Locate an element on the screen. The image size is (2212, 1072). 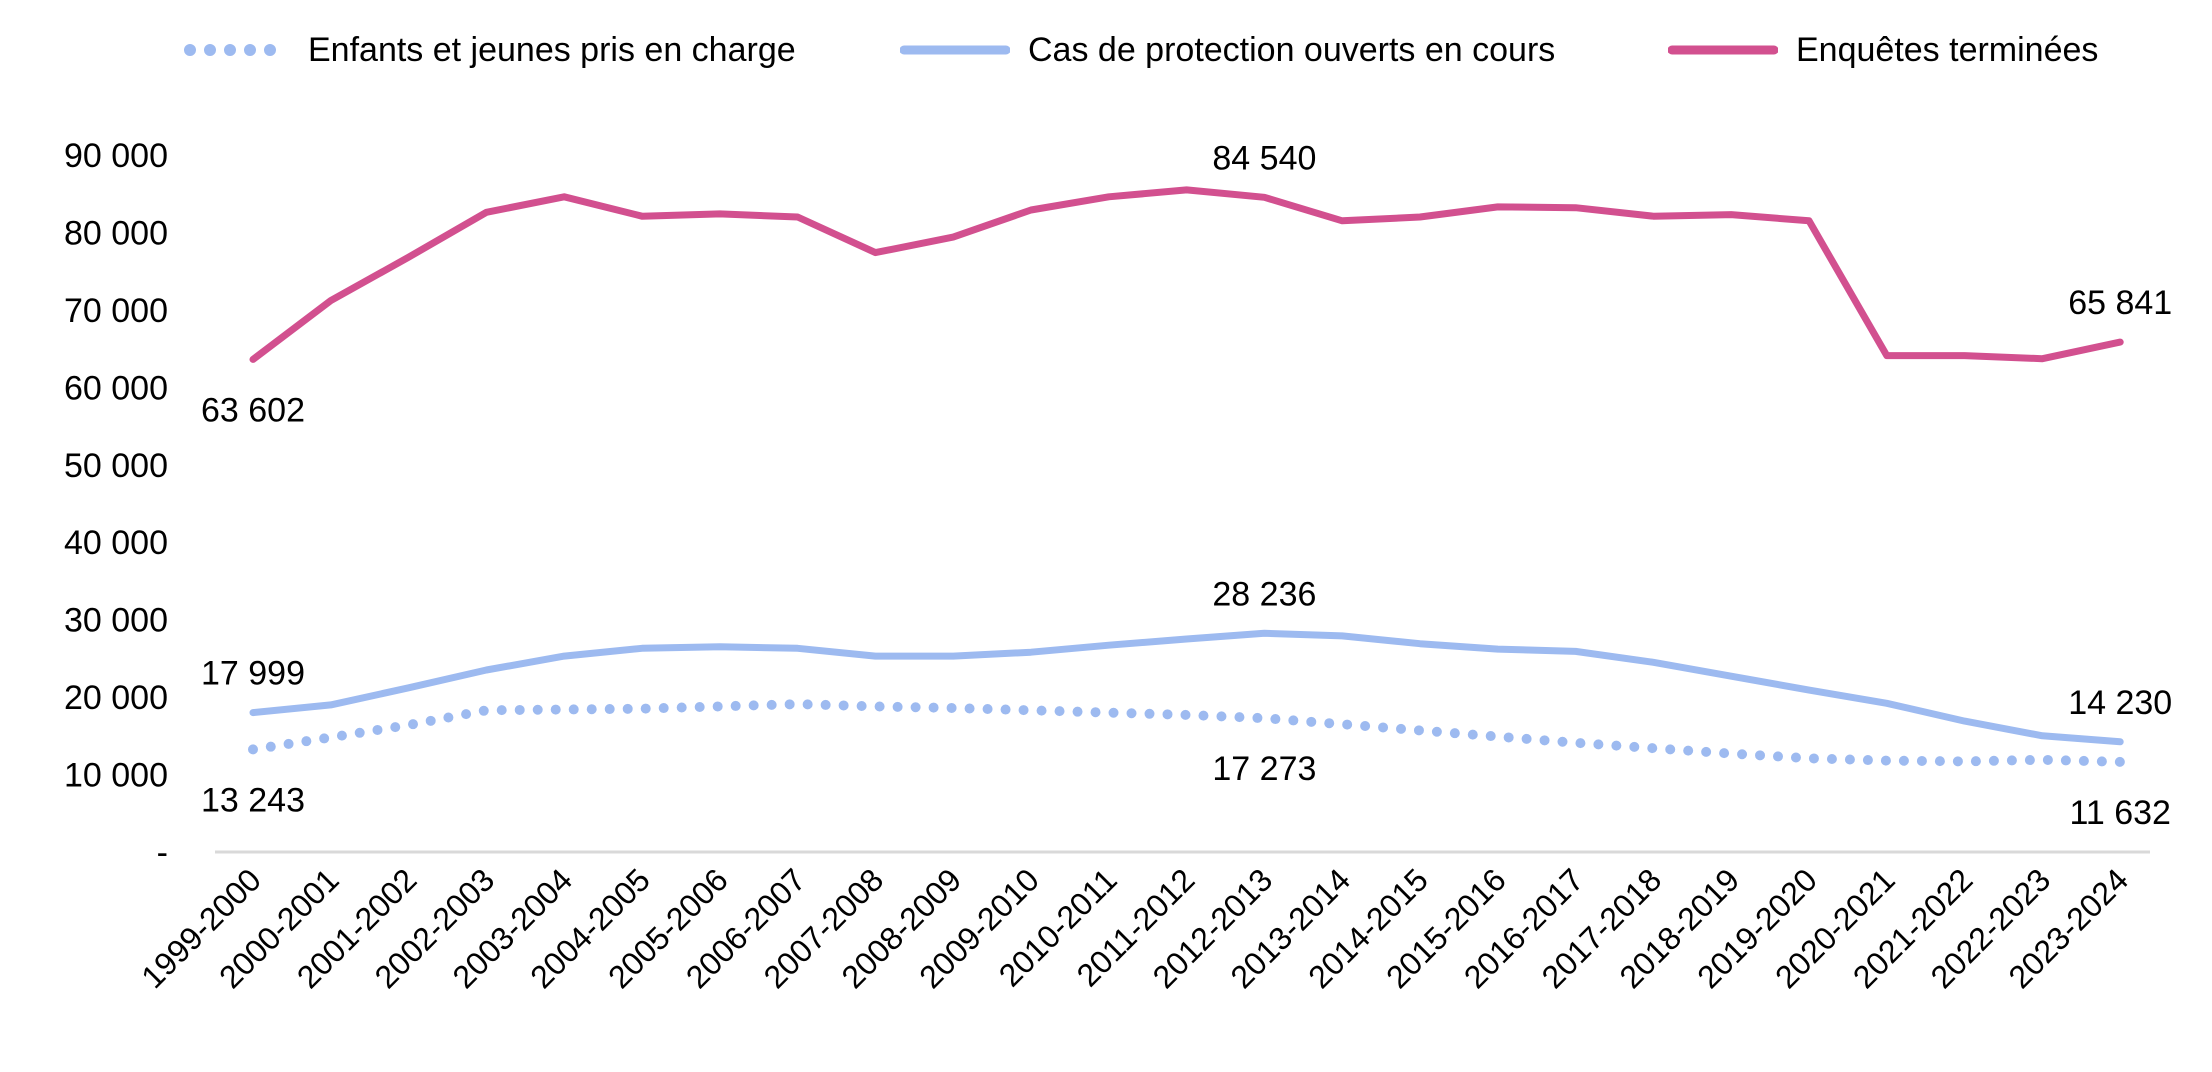
legend-item-enquetes: Enquêtes terminées is located at coordinates (1883, 50).